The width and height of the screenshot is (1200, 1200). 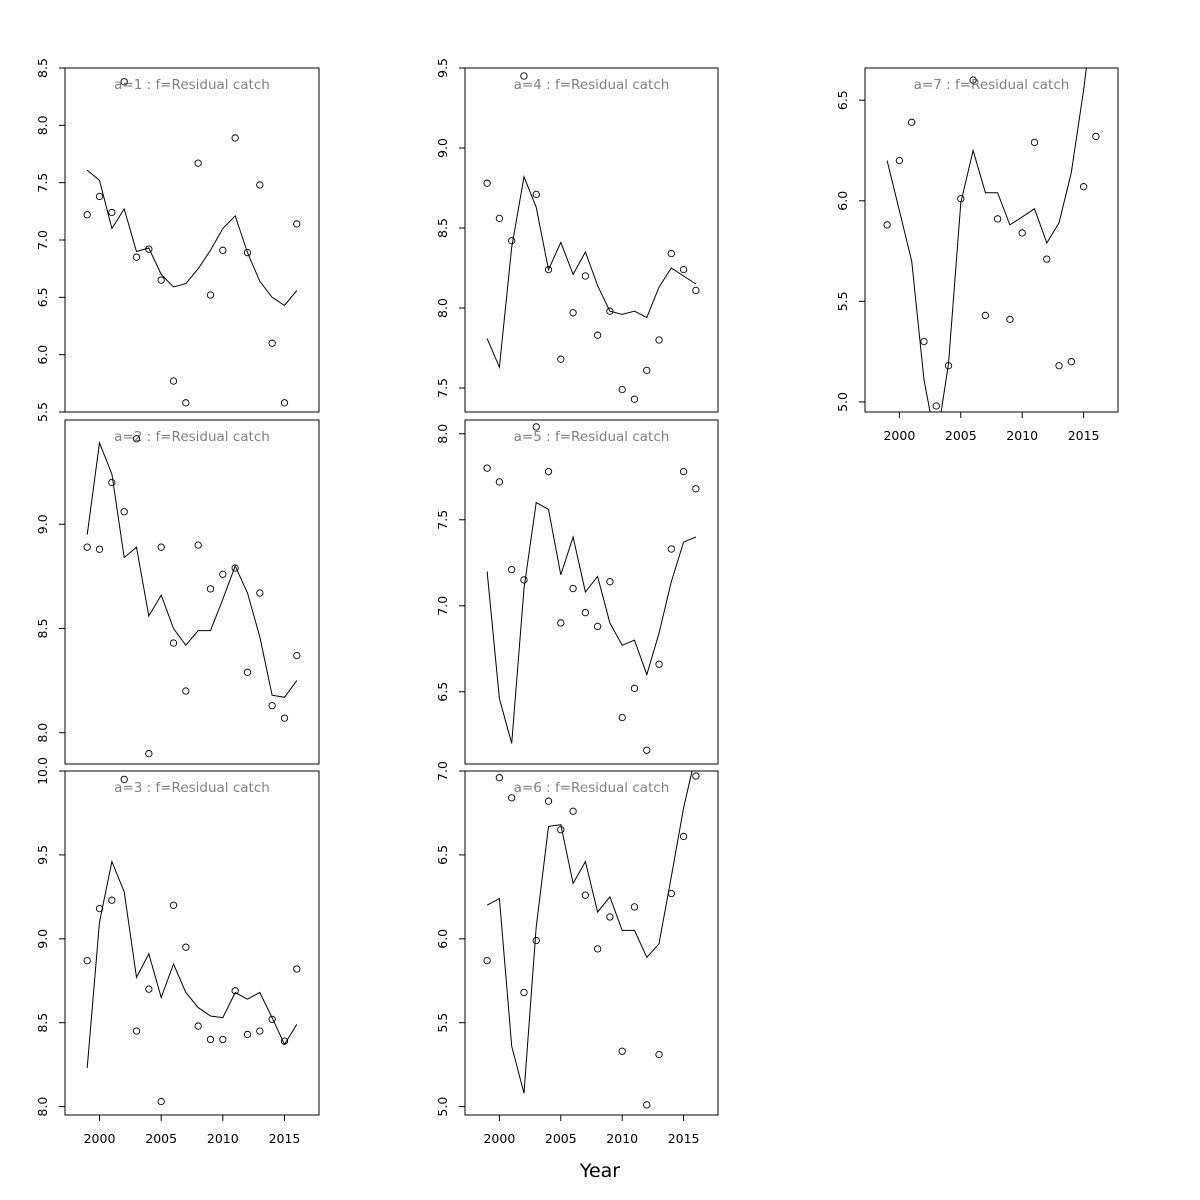 What do you see at coordinates (192, 437) in the screenshot?
I see `panel-title: a=2 : f=Residual catch` at bounding box center [192, 437].